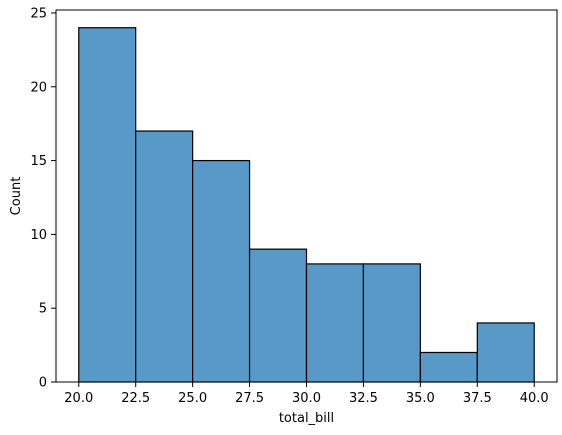 The image size is (562, 435). I want to click on x-axis-label: total_bill, so click(306, 418).